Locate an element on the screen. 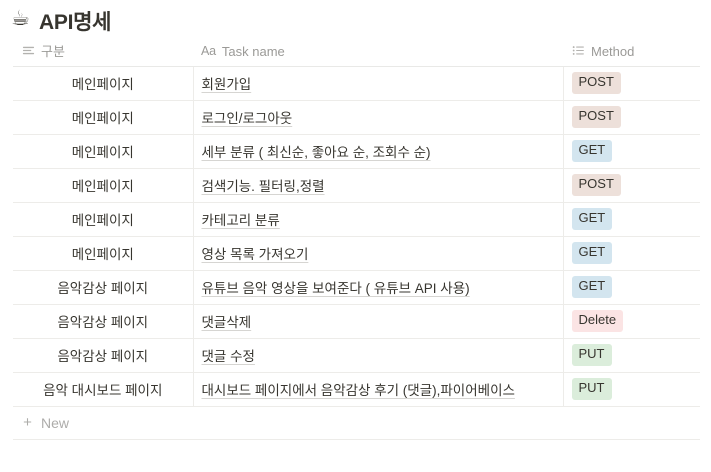 The image size is (711, 472). task-name-link: 영상 목록 가져오기 is located at coordinates (255, 254).